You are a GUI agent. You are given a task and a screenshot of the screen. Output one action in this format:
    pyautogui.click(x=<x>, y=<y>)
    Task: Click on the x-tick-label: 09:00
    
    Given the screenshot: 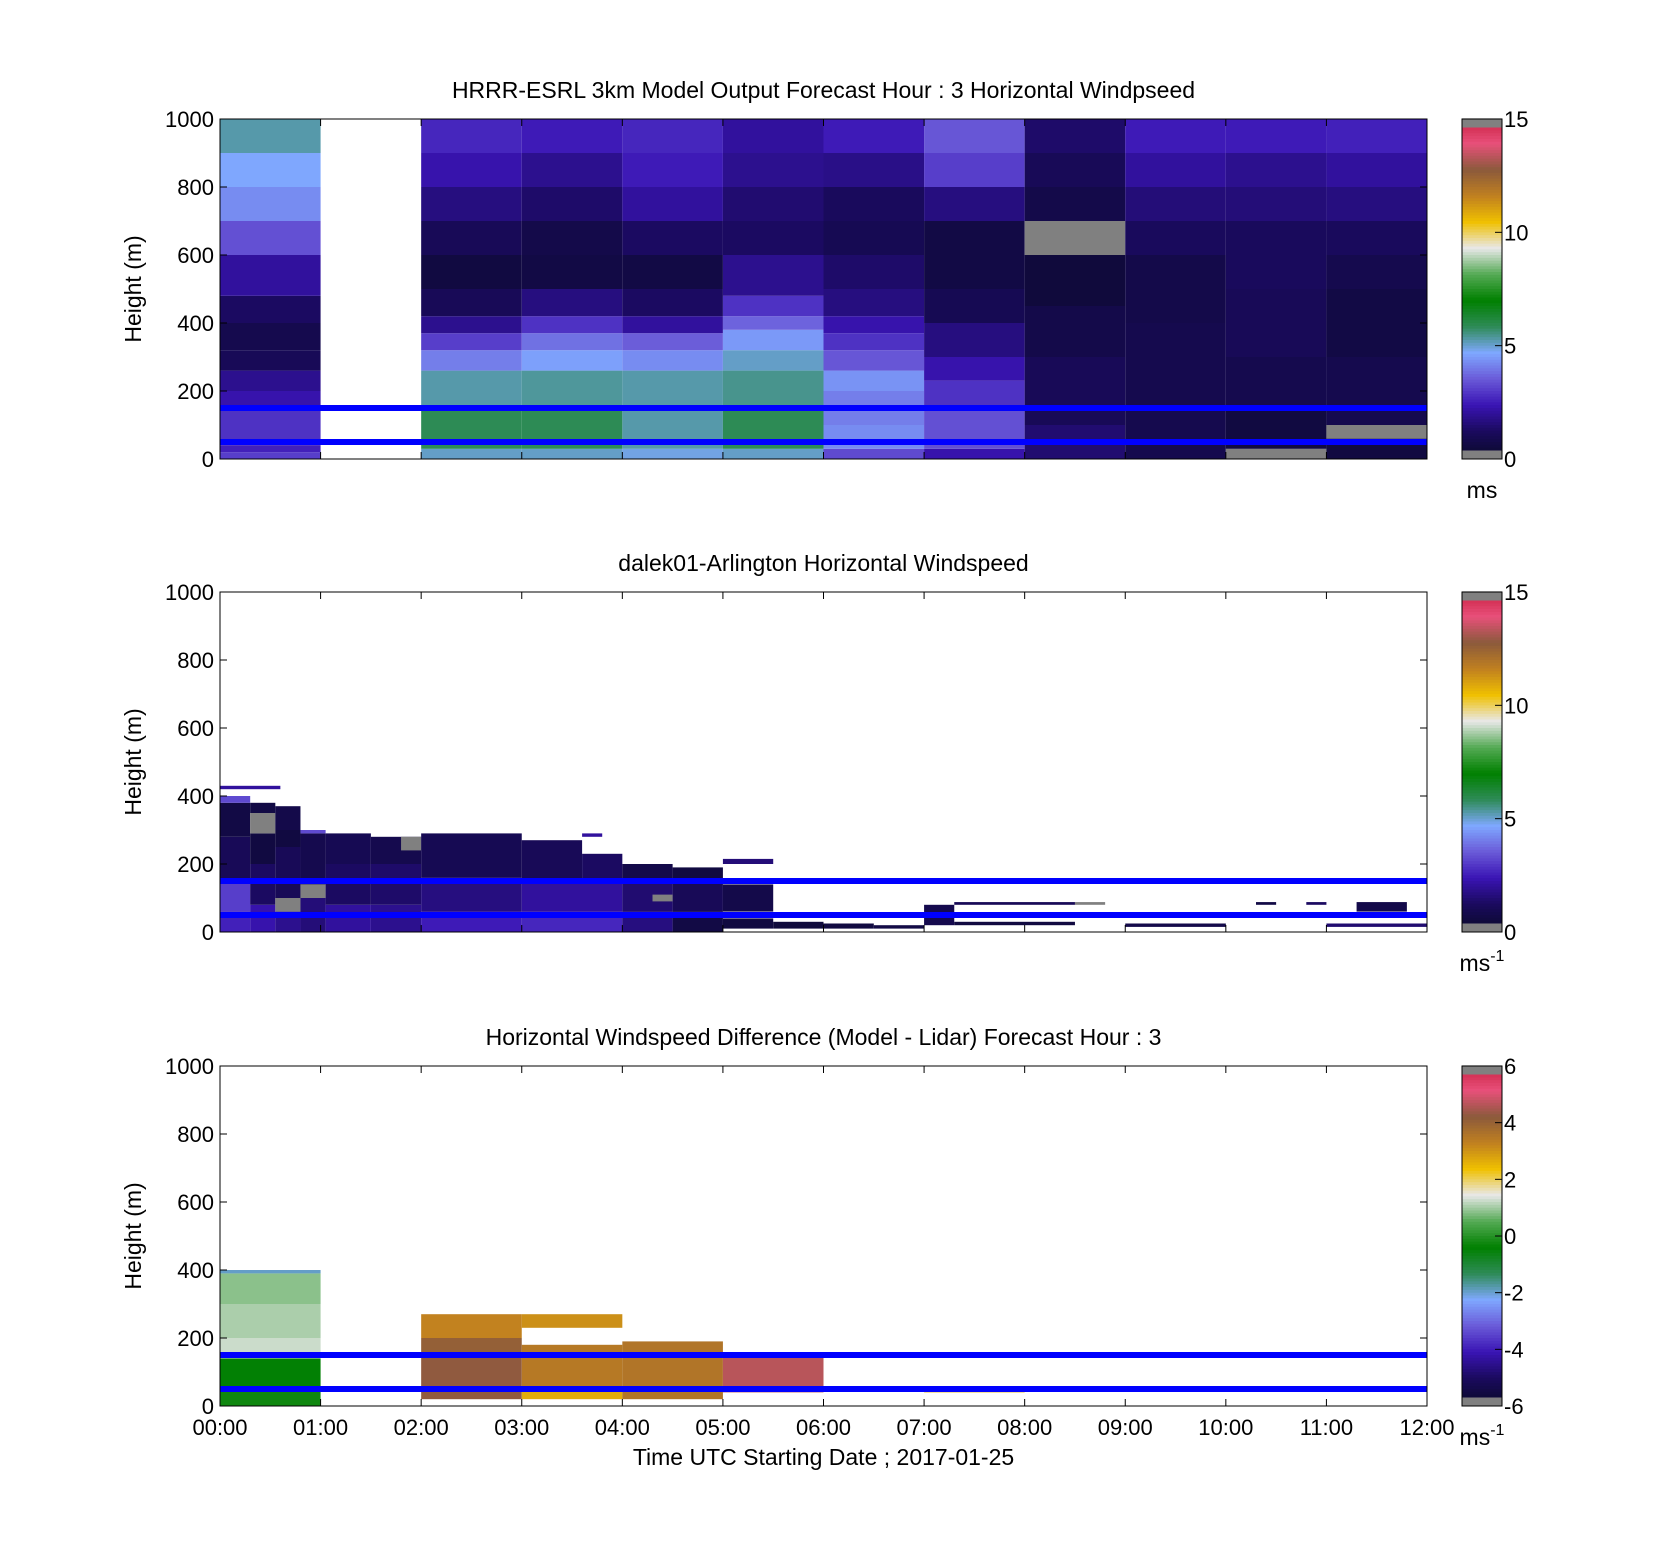 What is the action you would take?
    pyautogui.click(x=1125, y=1427)
    